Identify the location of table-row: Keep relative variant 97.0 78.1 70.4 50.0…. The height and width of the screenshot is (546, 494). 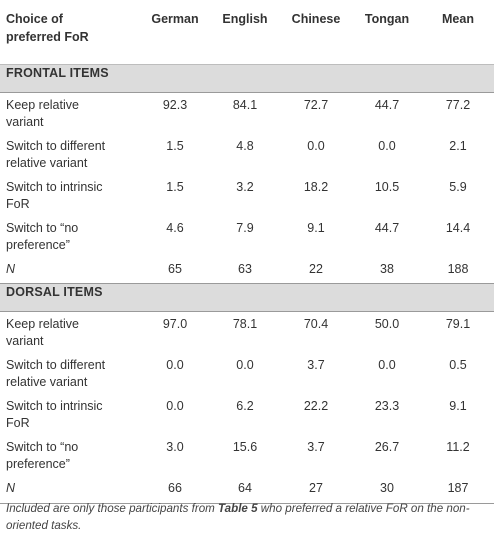
(247, 333).